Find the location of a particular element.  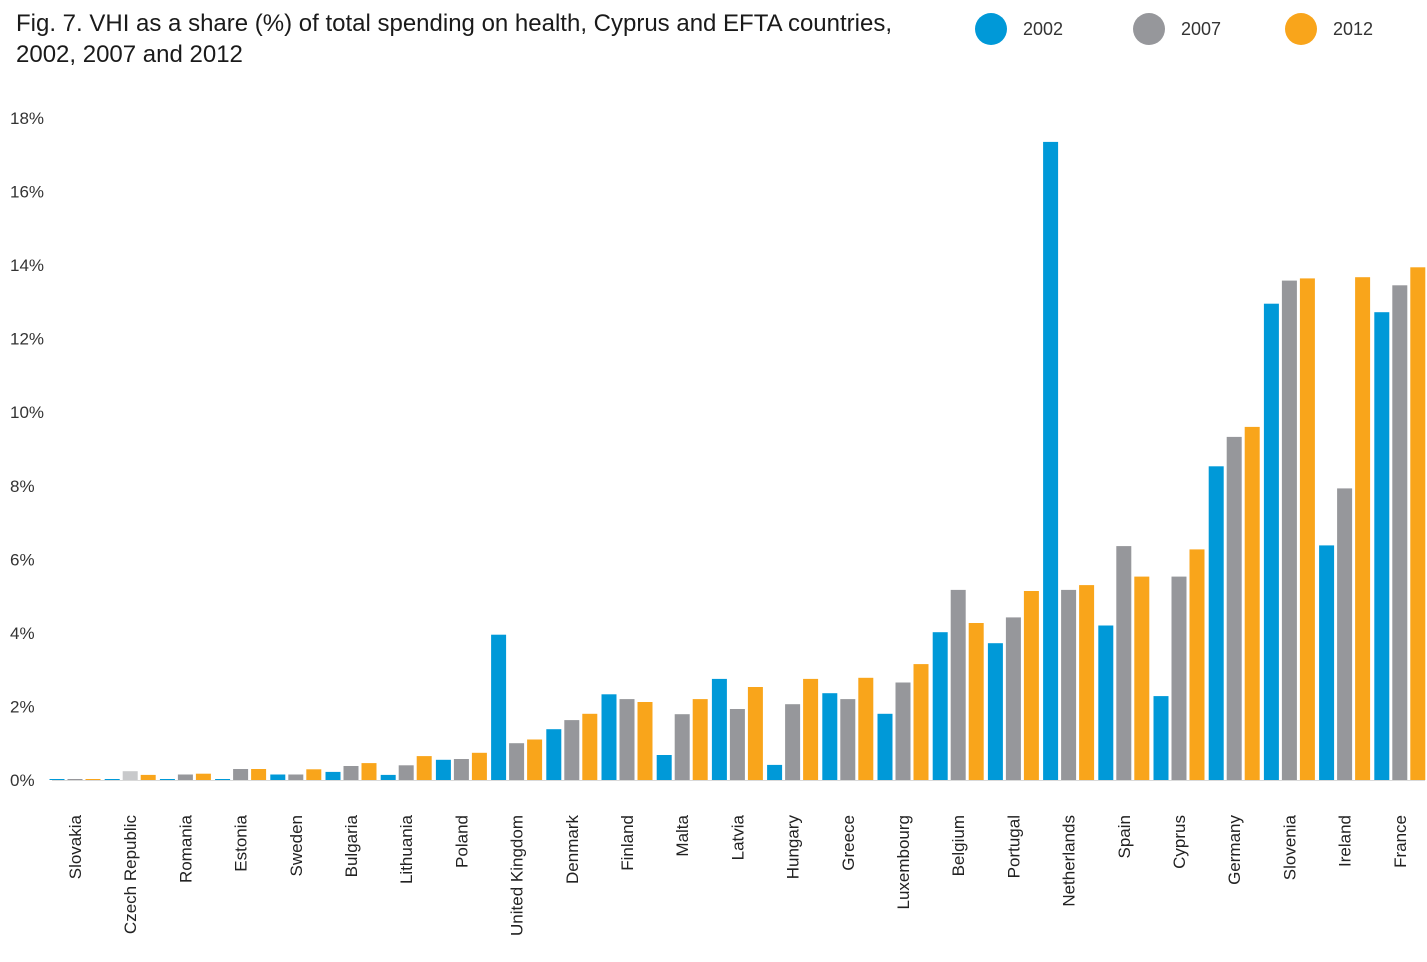

bar-2007-poland is located at coordinates (461, 769).